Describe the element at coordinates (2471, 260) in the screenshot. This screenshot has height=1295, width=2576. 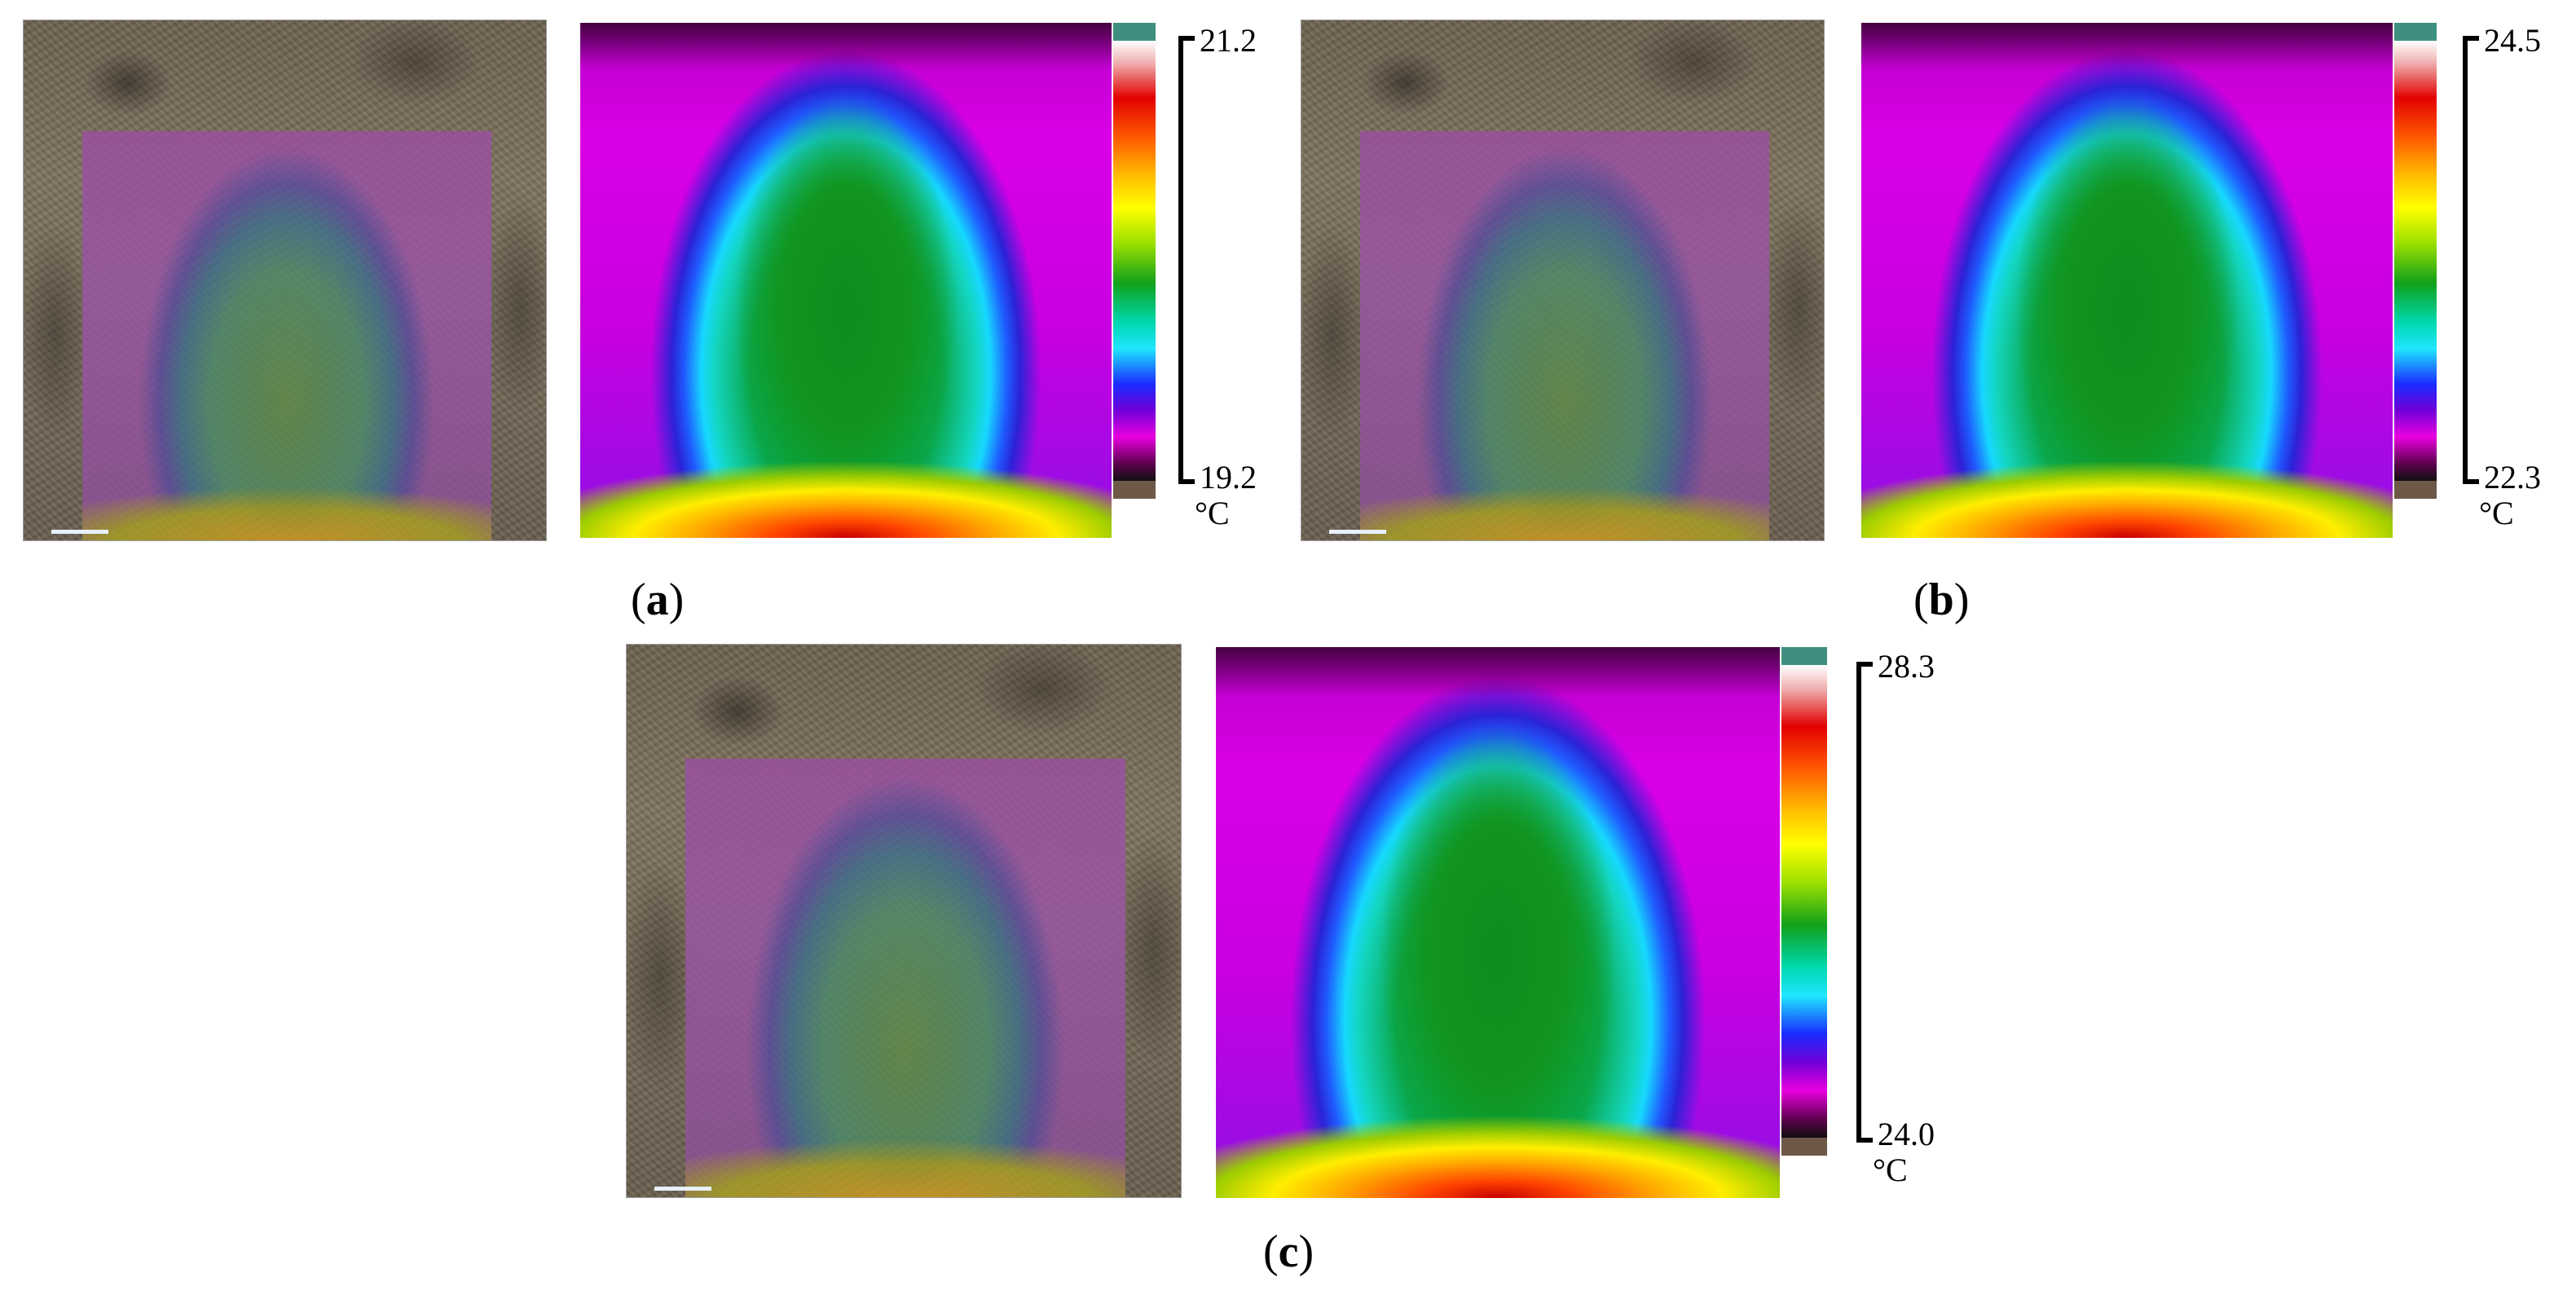
I see `scale-bracket-b` at that location.